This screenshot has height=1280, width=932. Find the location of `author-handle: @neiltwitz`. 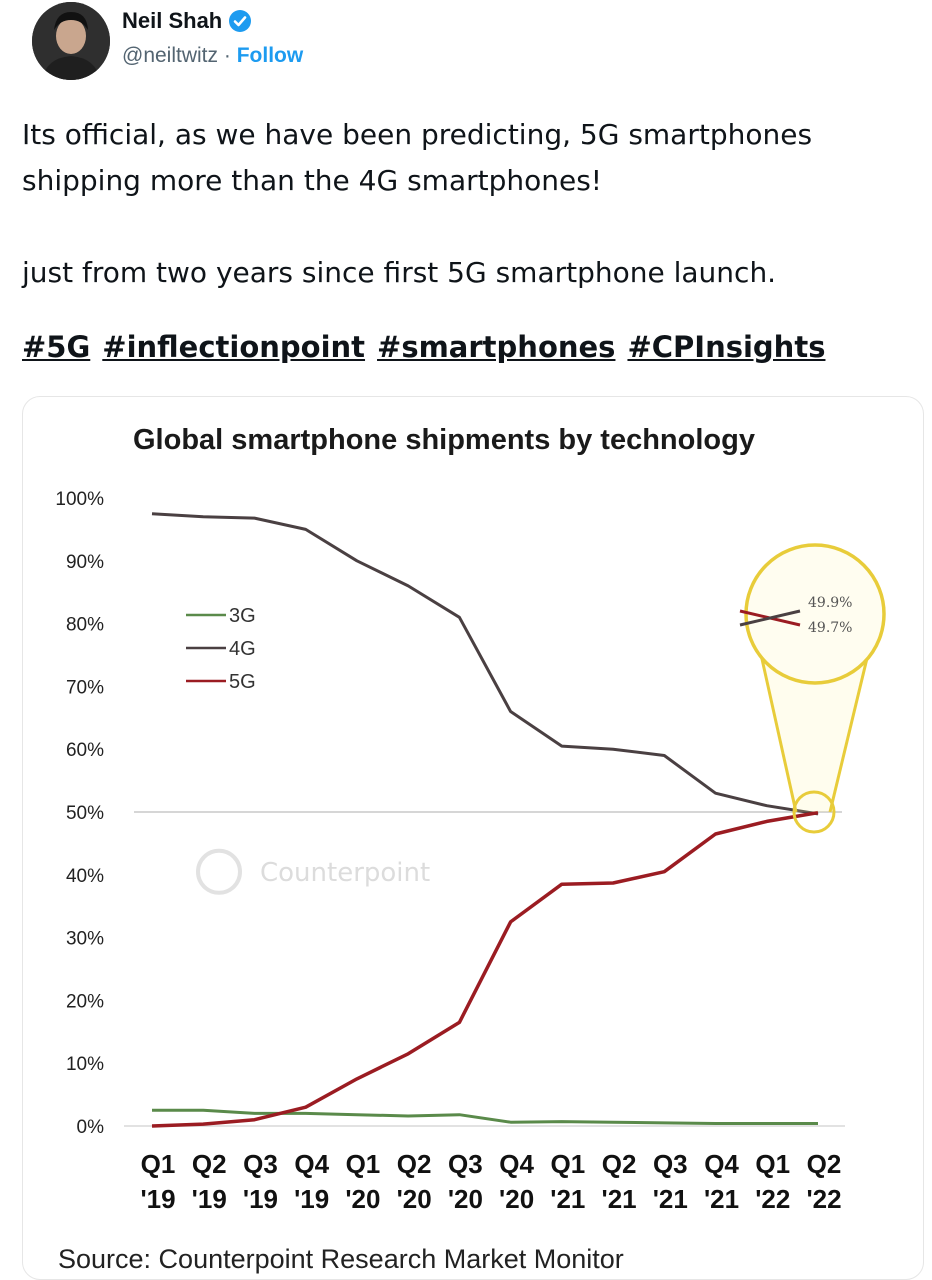

author-handle: @neiltwitz is located at coordinates (170, 55).